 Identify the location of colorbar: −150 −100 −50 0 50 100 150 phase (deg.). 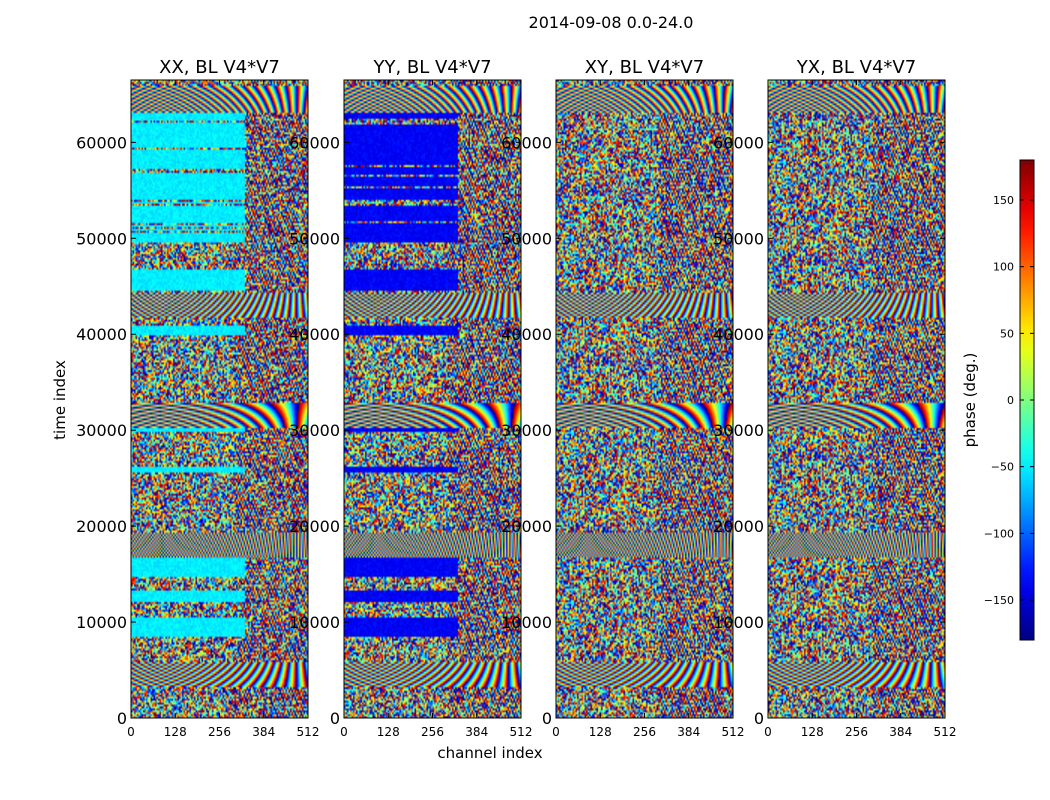
(998, 400).